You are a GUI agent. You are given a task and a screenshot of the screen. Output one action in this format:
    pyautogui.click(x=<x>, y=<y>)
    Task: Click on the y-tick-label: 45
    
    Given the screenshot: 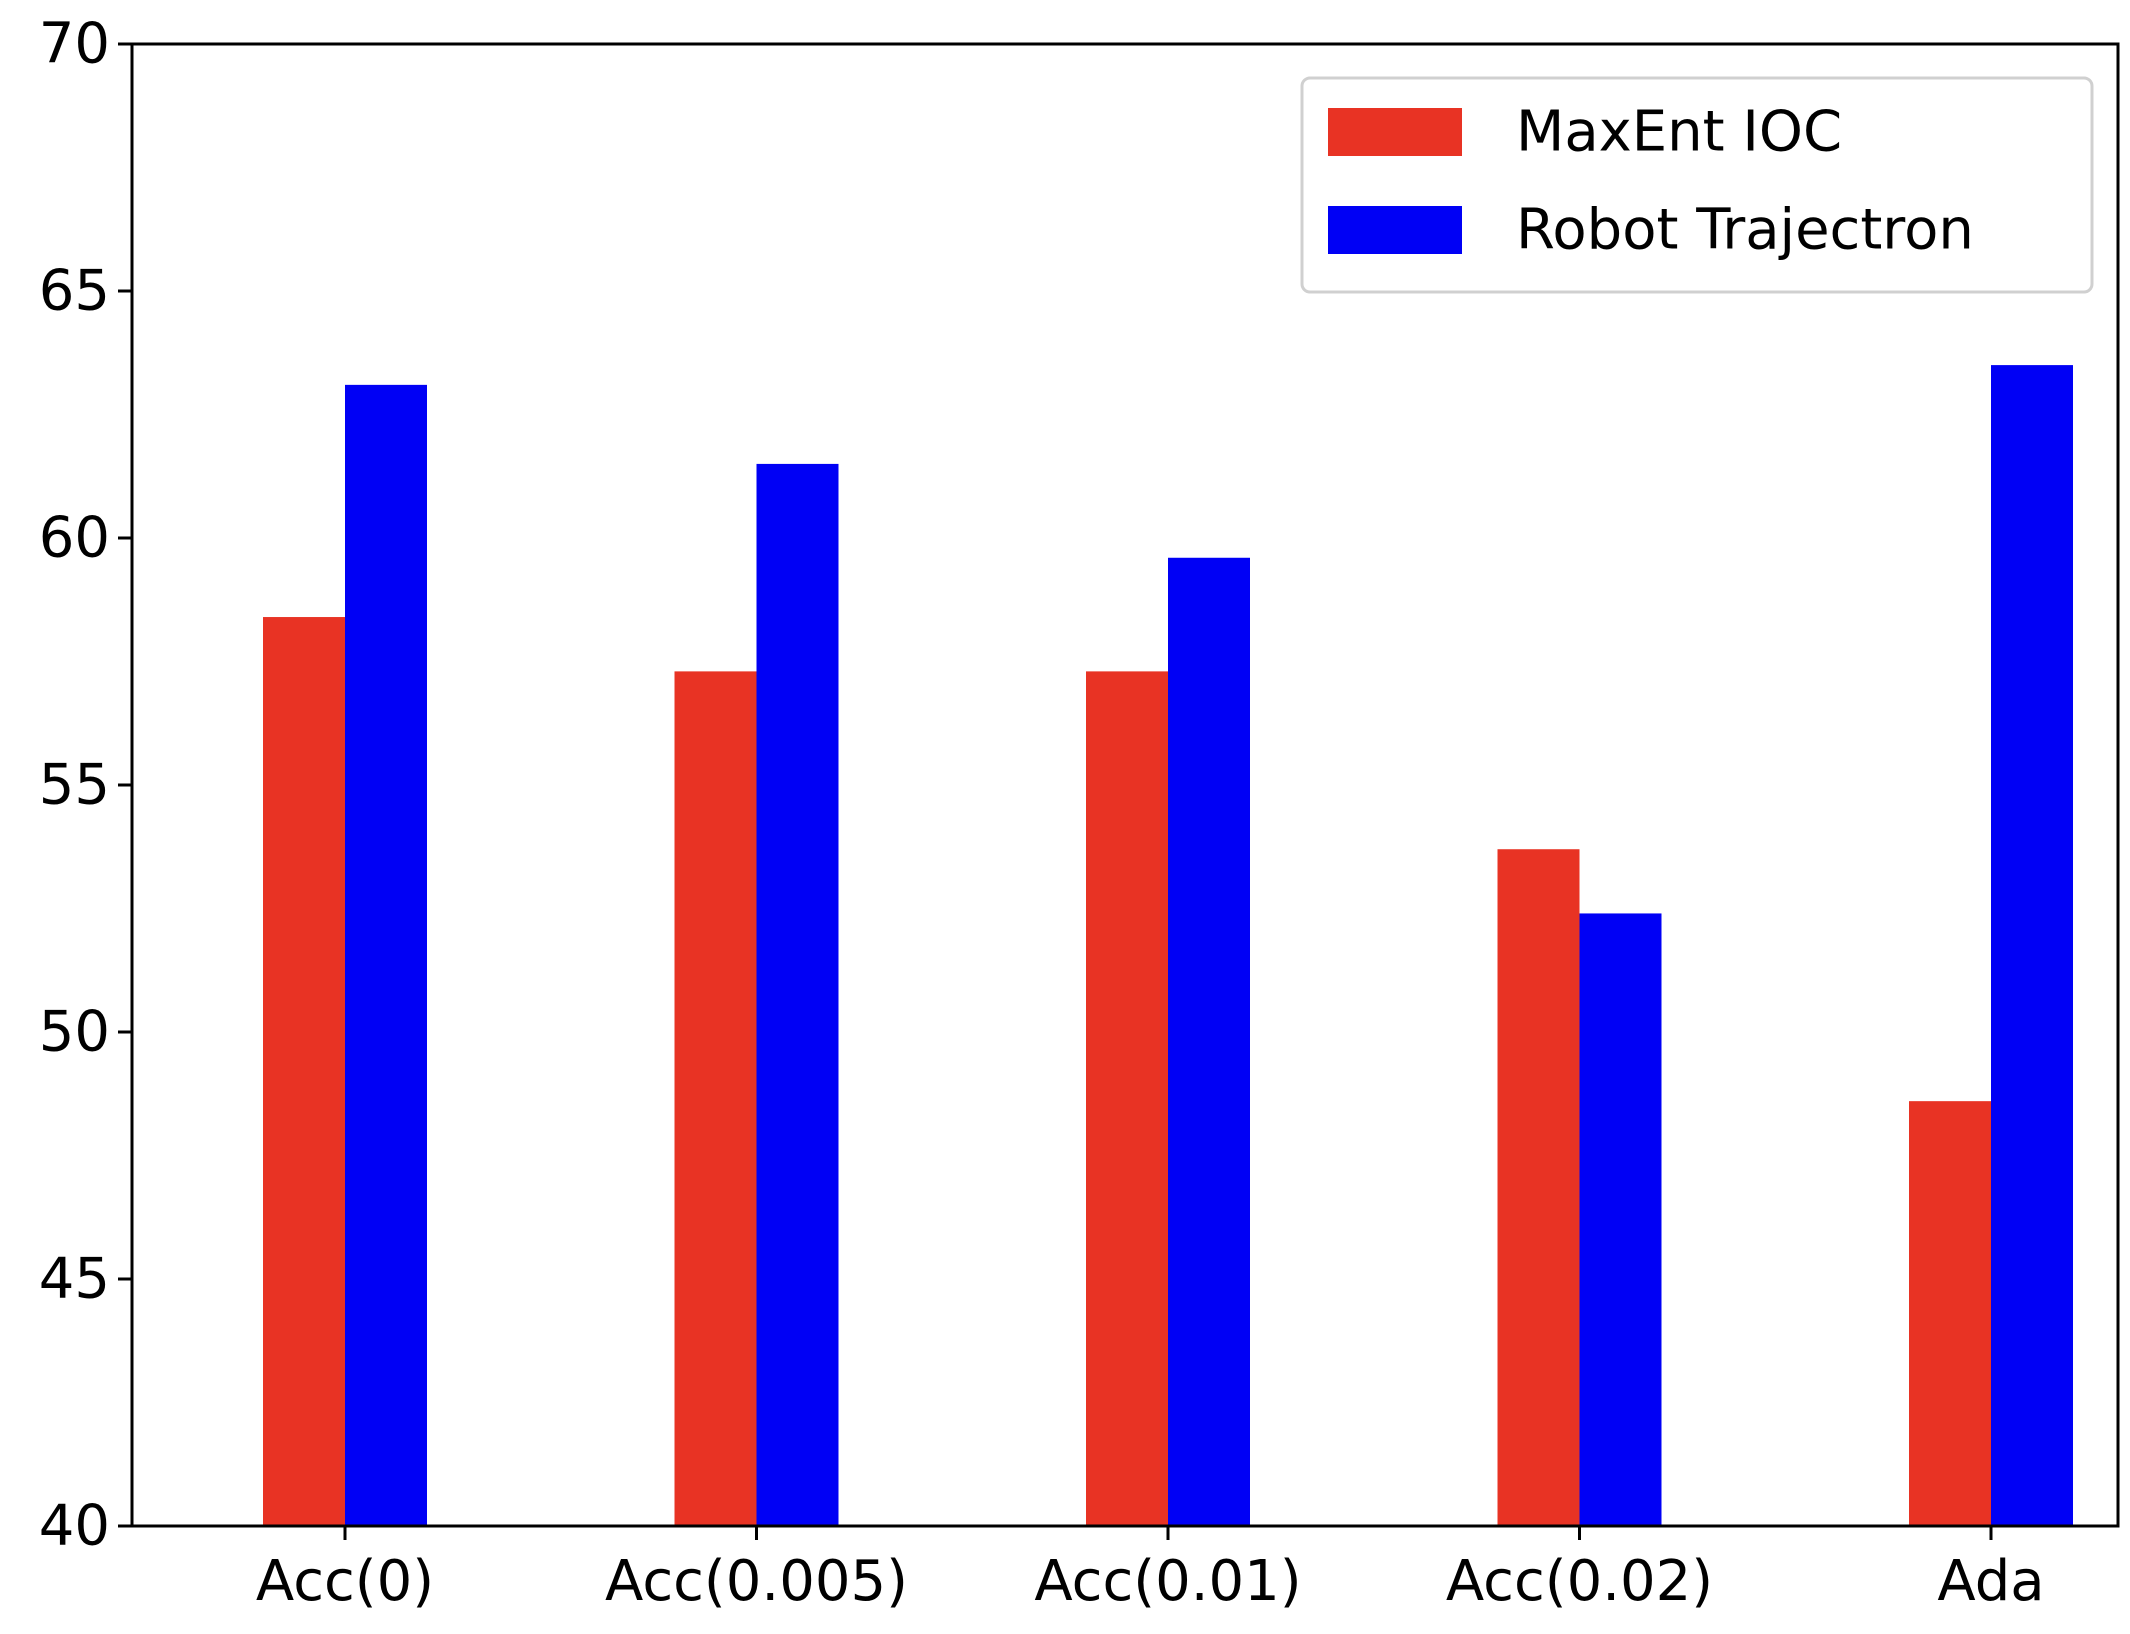 What is the action you would take?
    pyautogui.click(x=74, y=1279)
    